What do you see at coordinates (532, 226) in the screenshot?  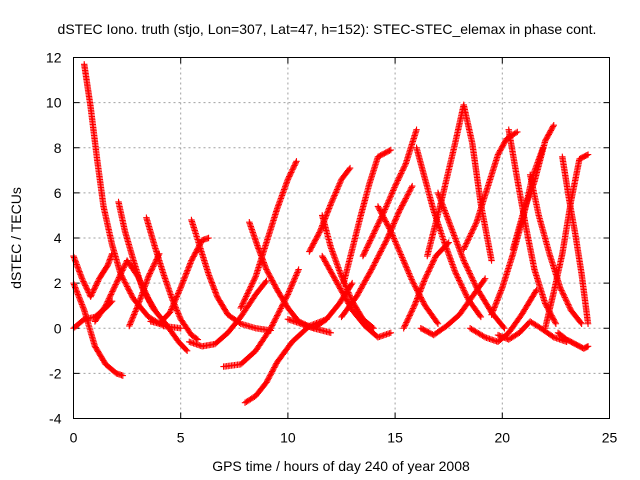 I see `series-arc-af` at bounding box center [532, 226].